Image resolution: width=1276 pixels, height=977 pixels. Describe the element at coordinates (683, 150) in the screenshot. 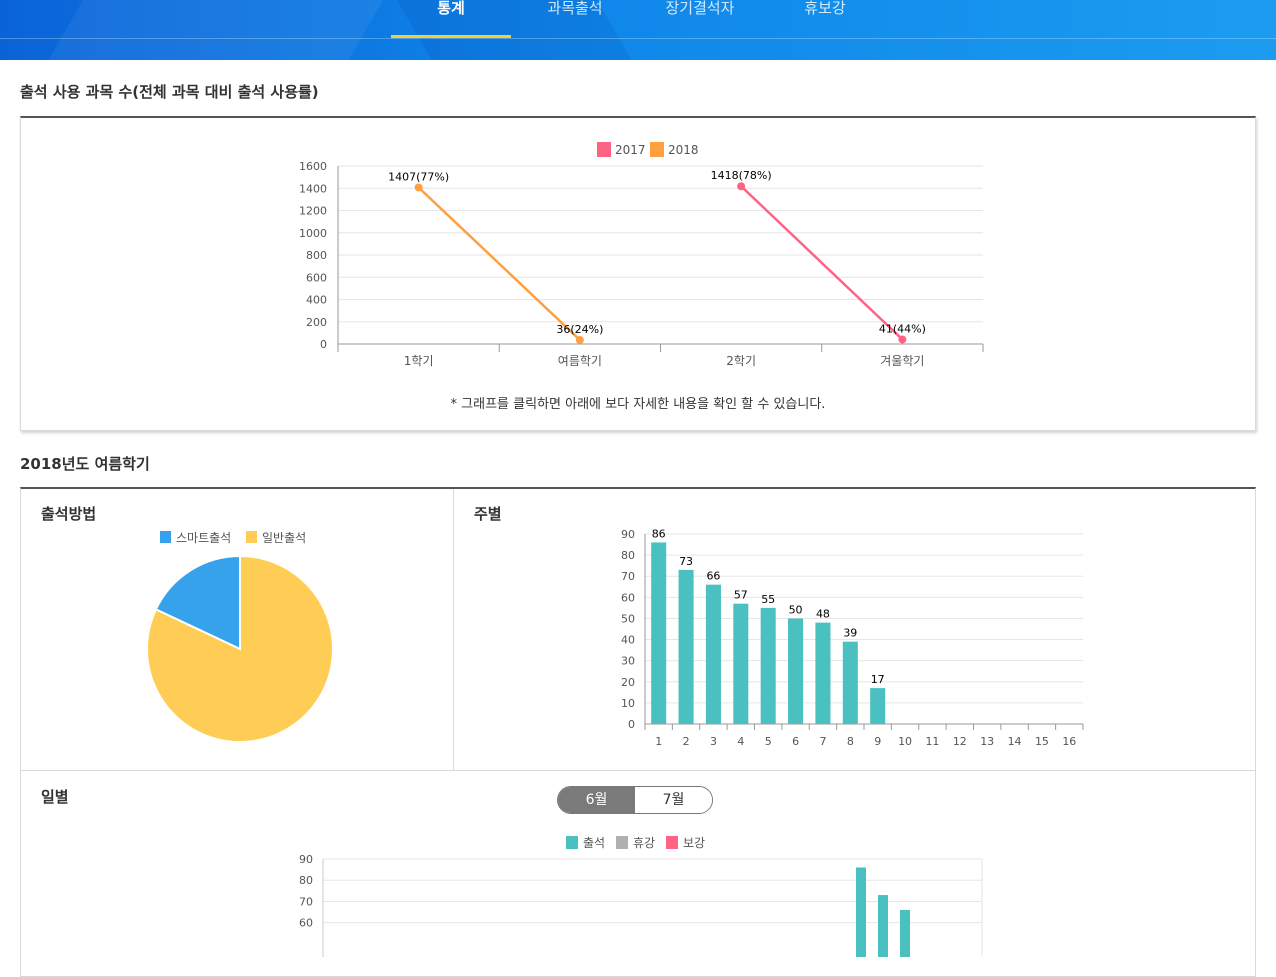

I see `legend-label: 2018` at that location.